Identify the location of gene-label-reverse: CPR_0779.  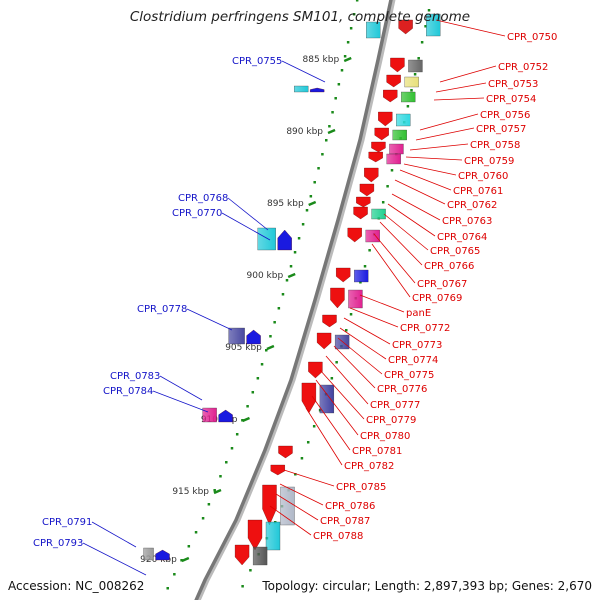
(391, 420).